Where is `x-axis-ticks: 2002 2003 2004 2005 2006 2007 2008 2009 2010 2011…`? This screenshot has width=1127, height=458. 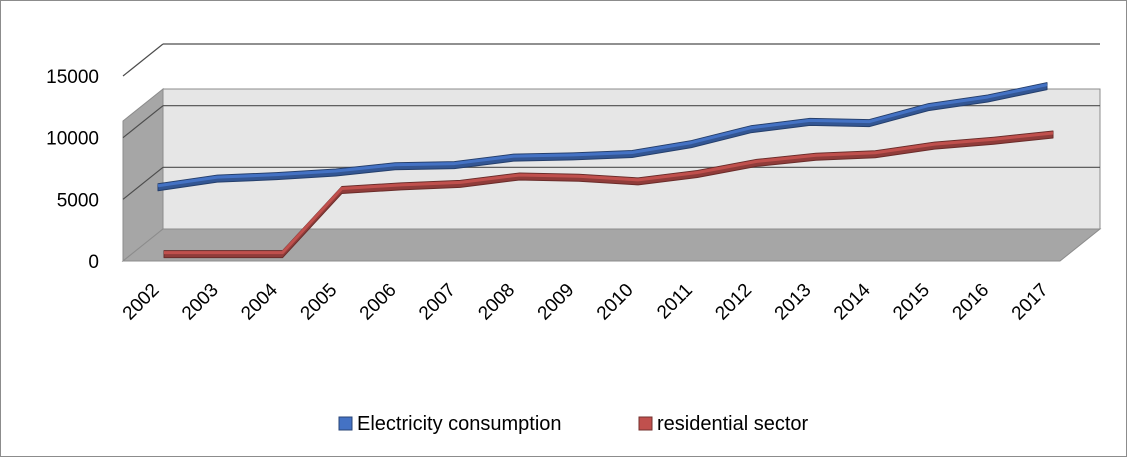
x-axis-ticks: 2002 2003 2004 2005 2006 2007 2008 2009 2010 2011… is located at coordinates (586, 301).